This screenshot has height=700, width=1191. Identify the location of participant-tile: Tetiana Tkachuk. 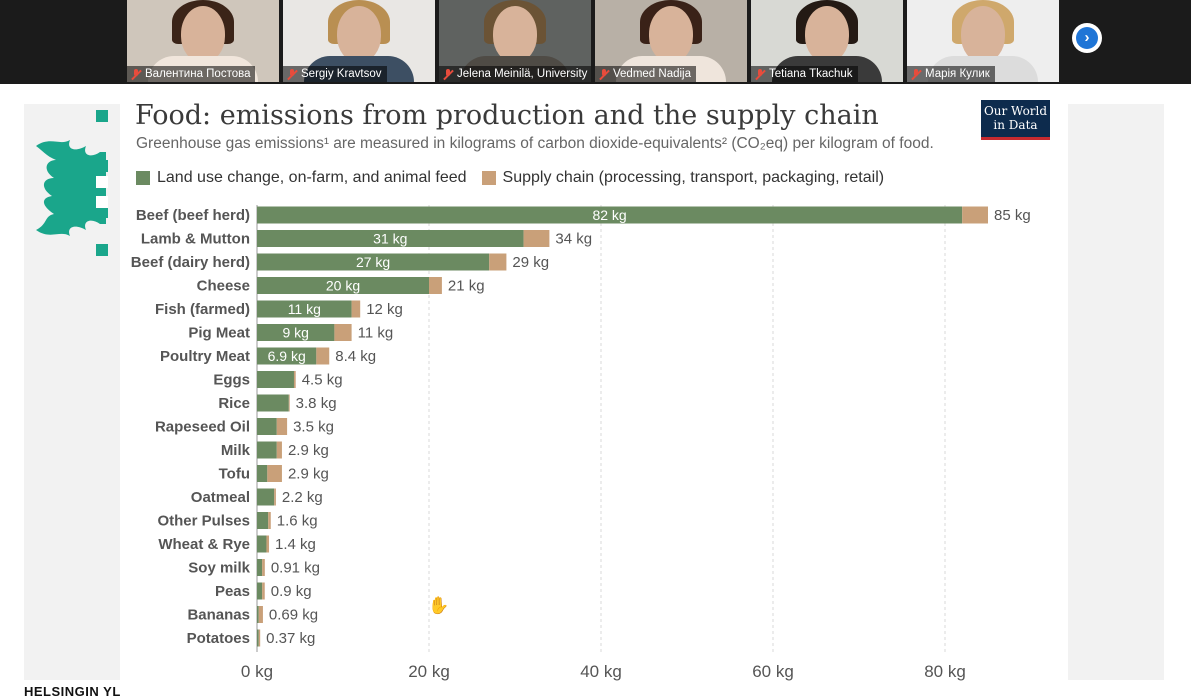
(827, 41).